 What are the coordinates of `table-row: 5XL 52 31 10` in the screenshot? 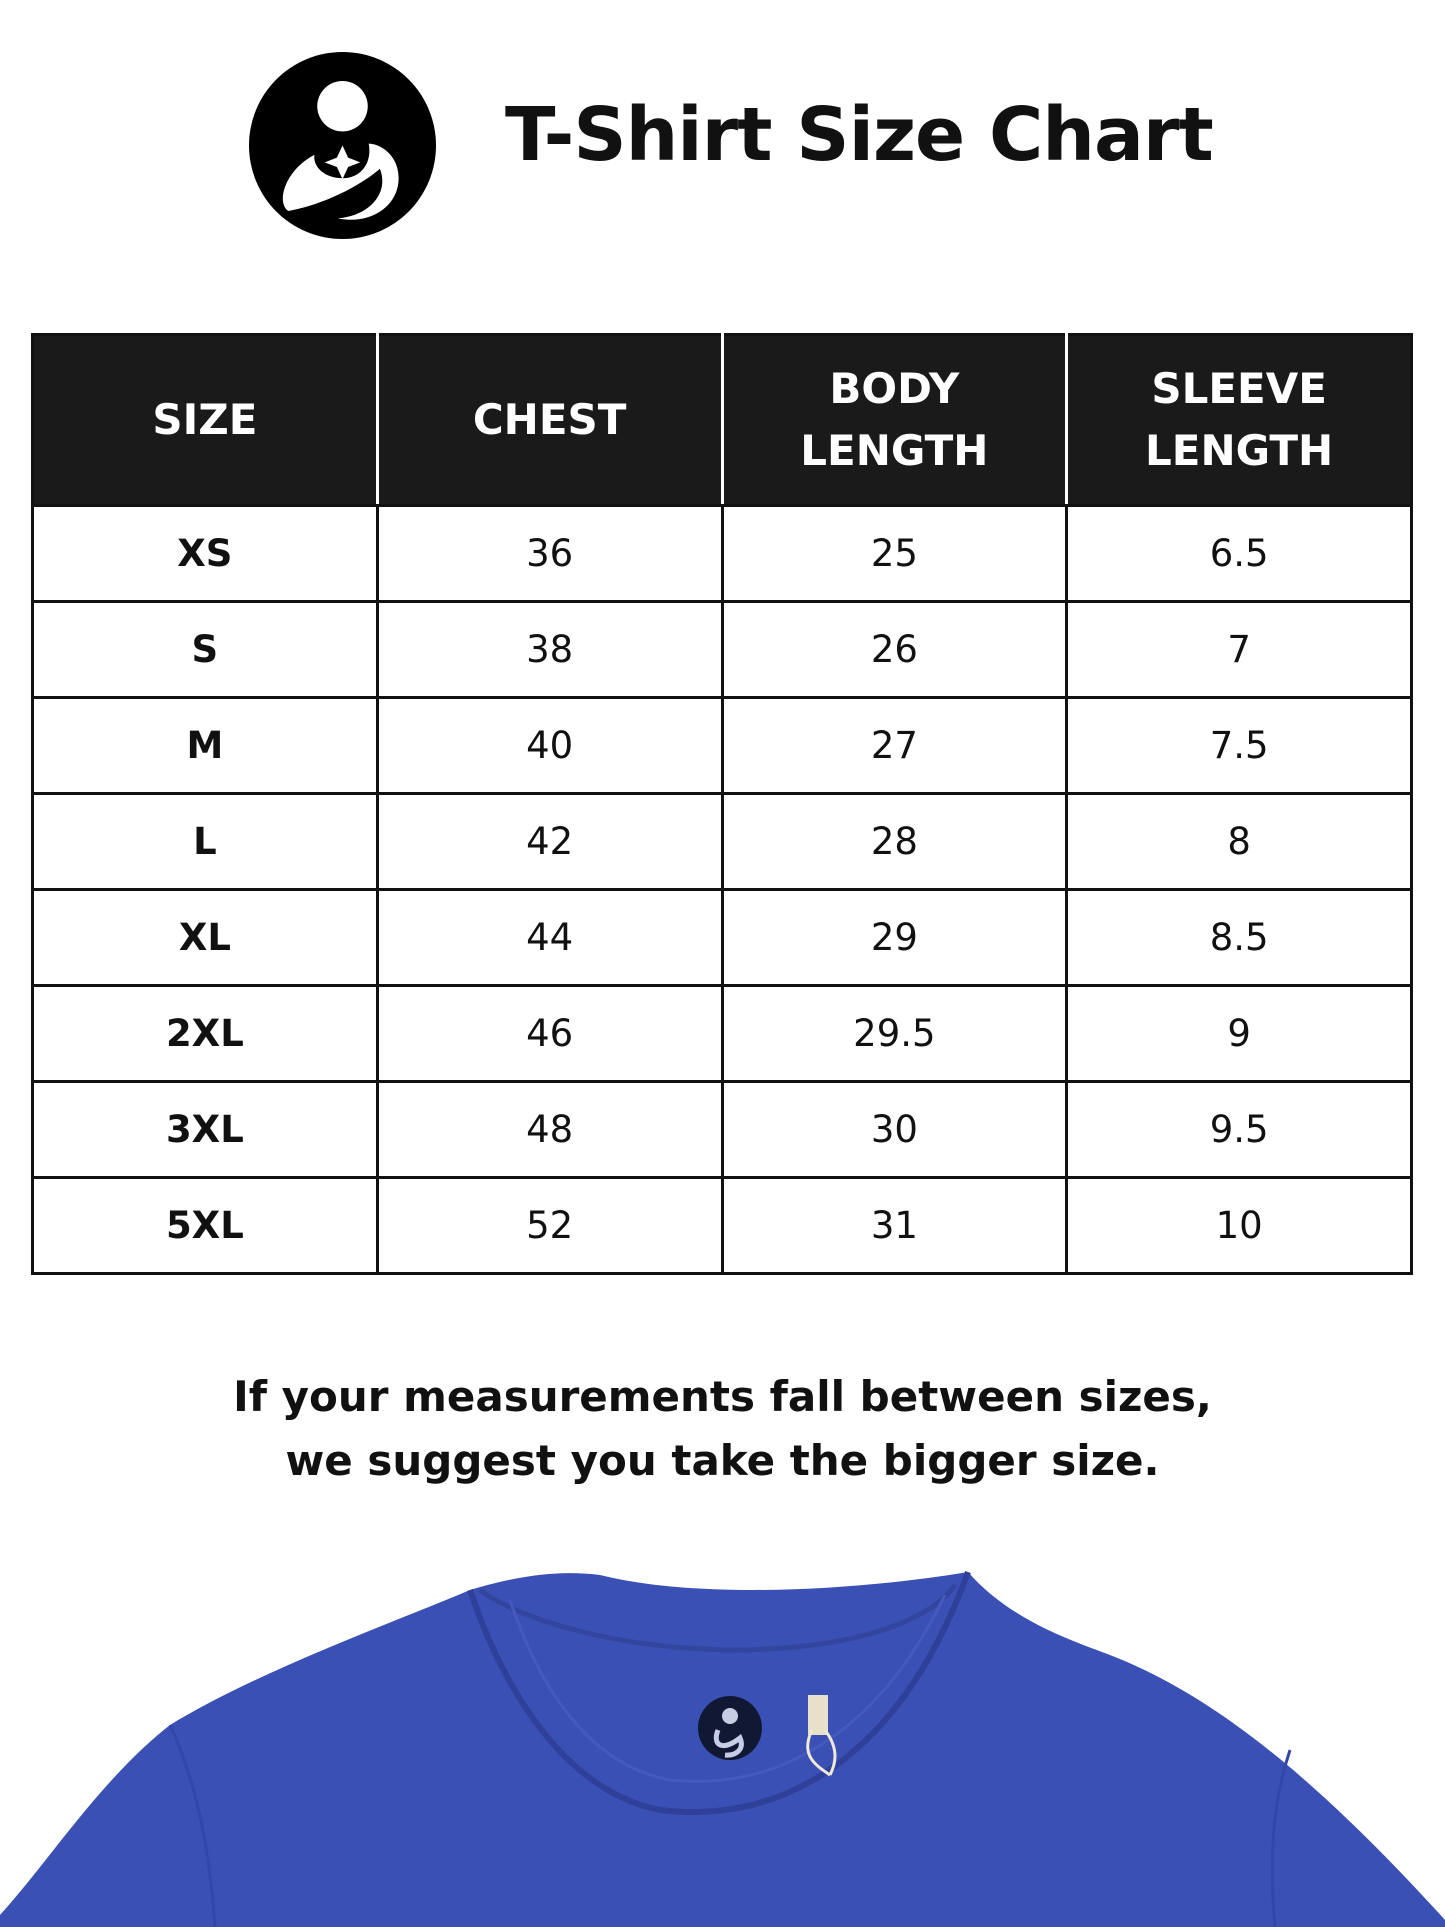 It's located at (722, 1225).